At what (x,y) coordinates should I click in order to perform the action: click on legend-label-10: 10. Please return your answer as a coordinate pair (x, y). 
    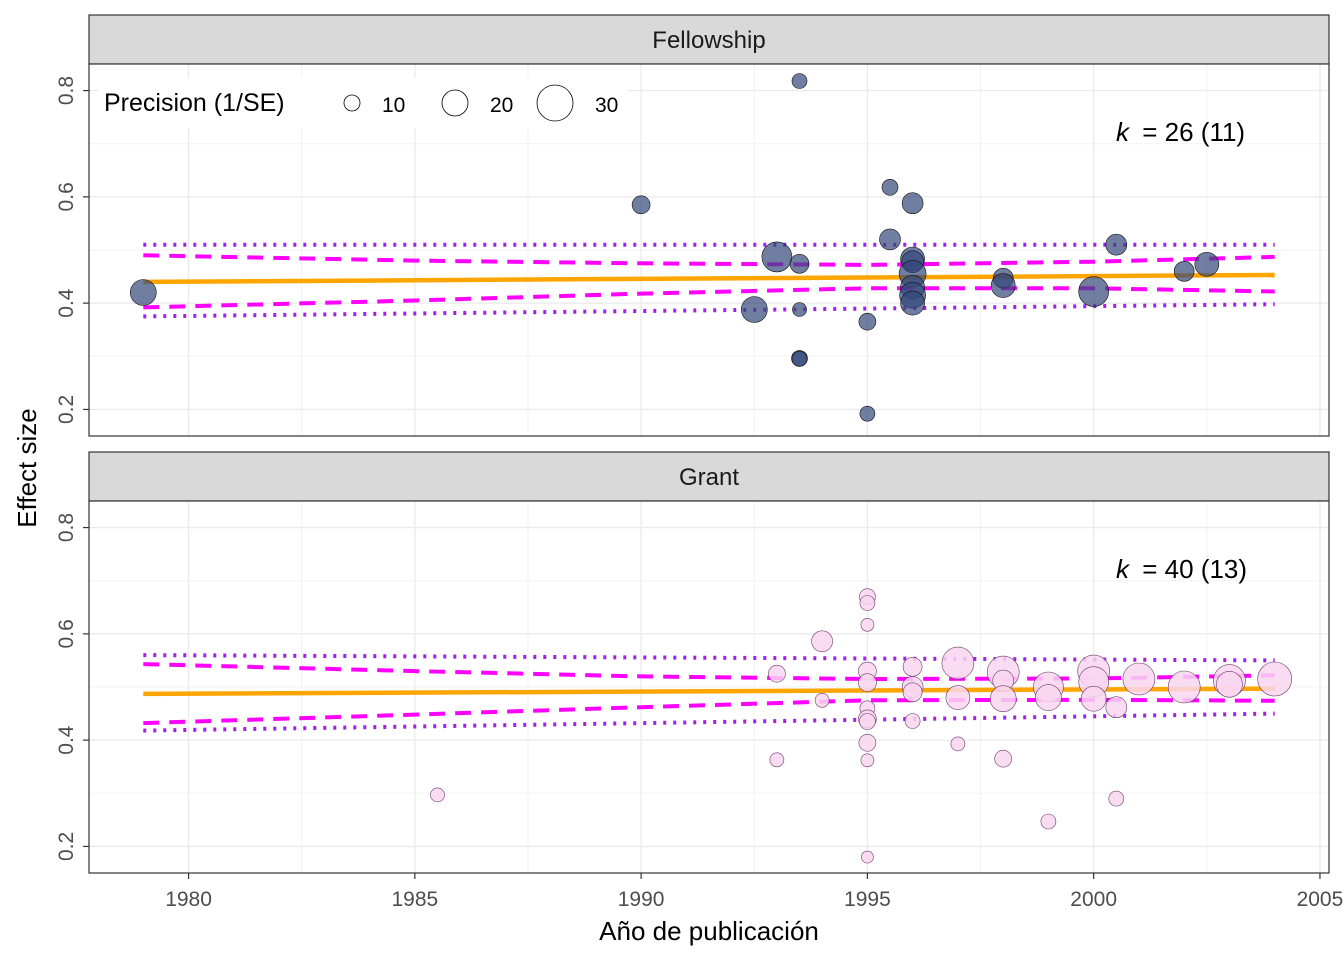
    Looking at the image, I should click on (393, 105).